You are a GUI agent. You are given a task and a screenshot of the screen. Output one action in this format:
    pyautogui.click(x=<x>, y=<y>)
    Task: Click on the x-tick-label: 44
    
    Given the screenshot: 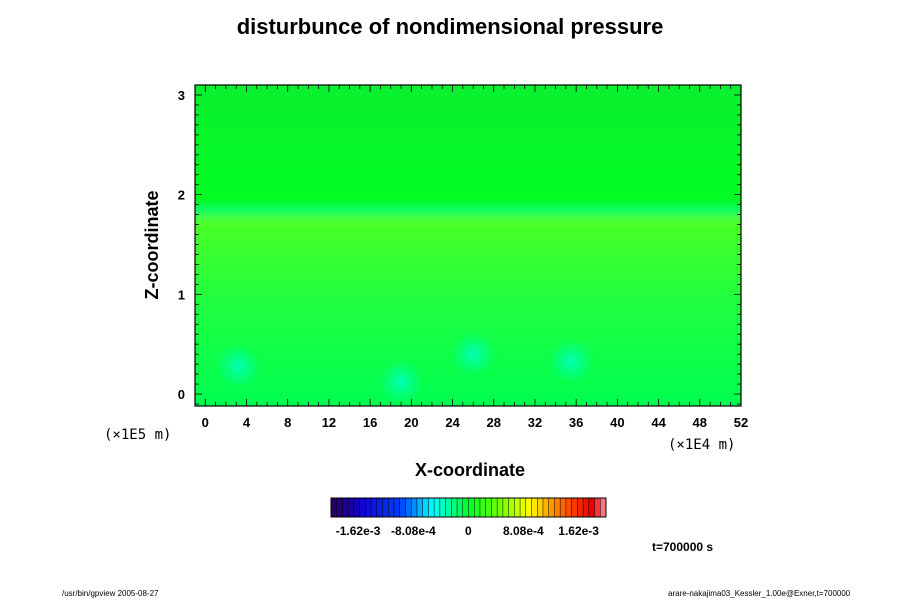 What is the action you would take?
    pyautogui.click(x=658, y=422)
    